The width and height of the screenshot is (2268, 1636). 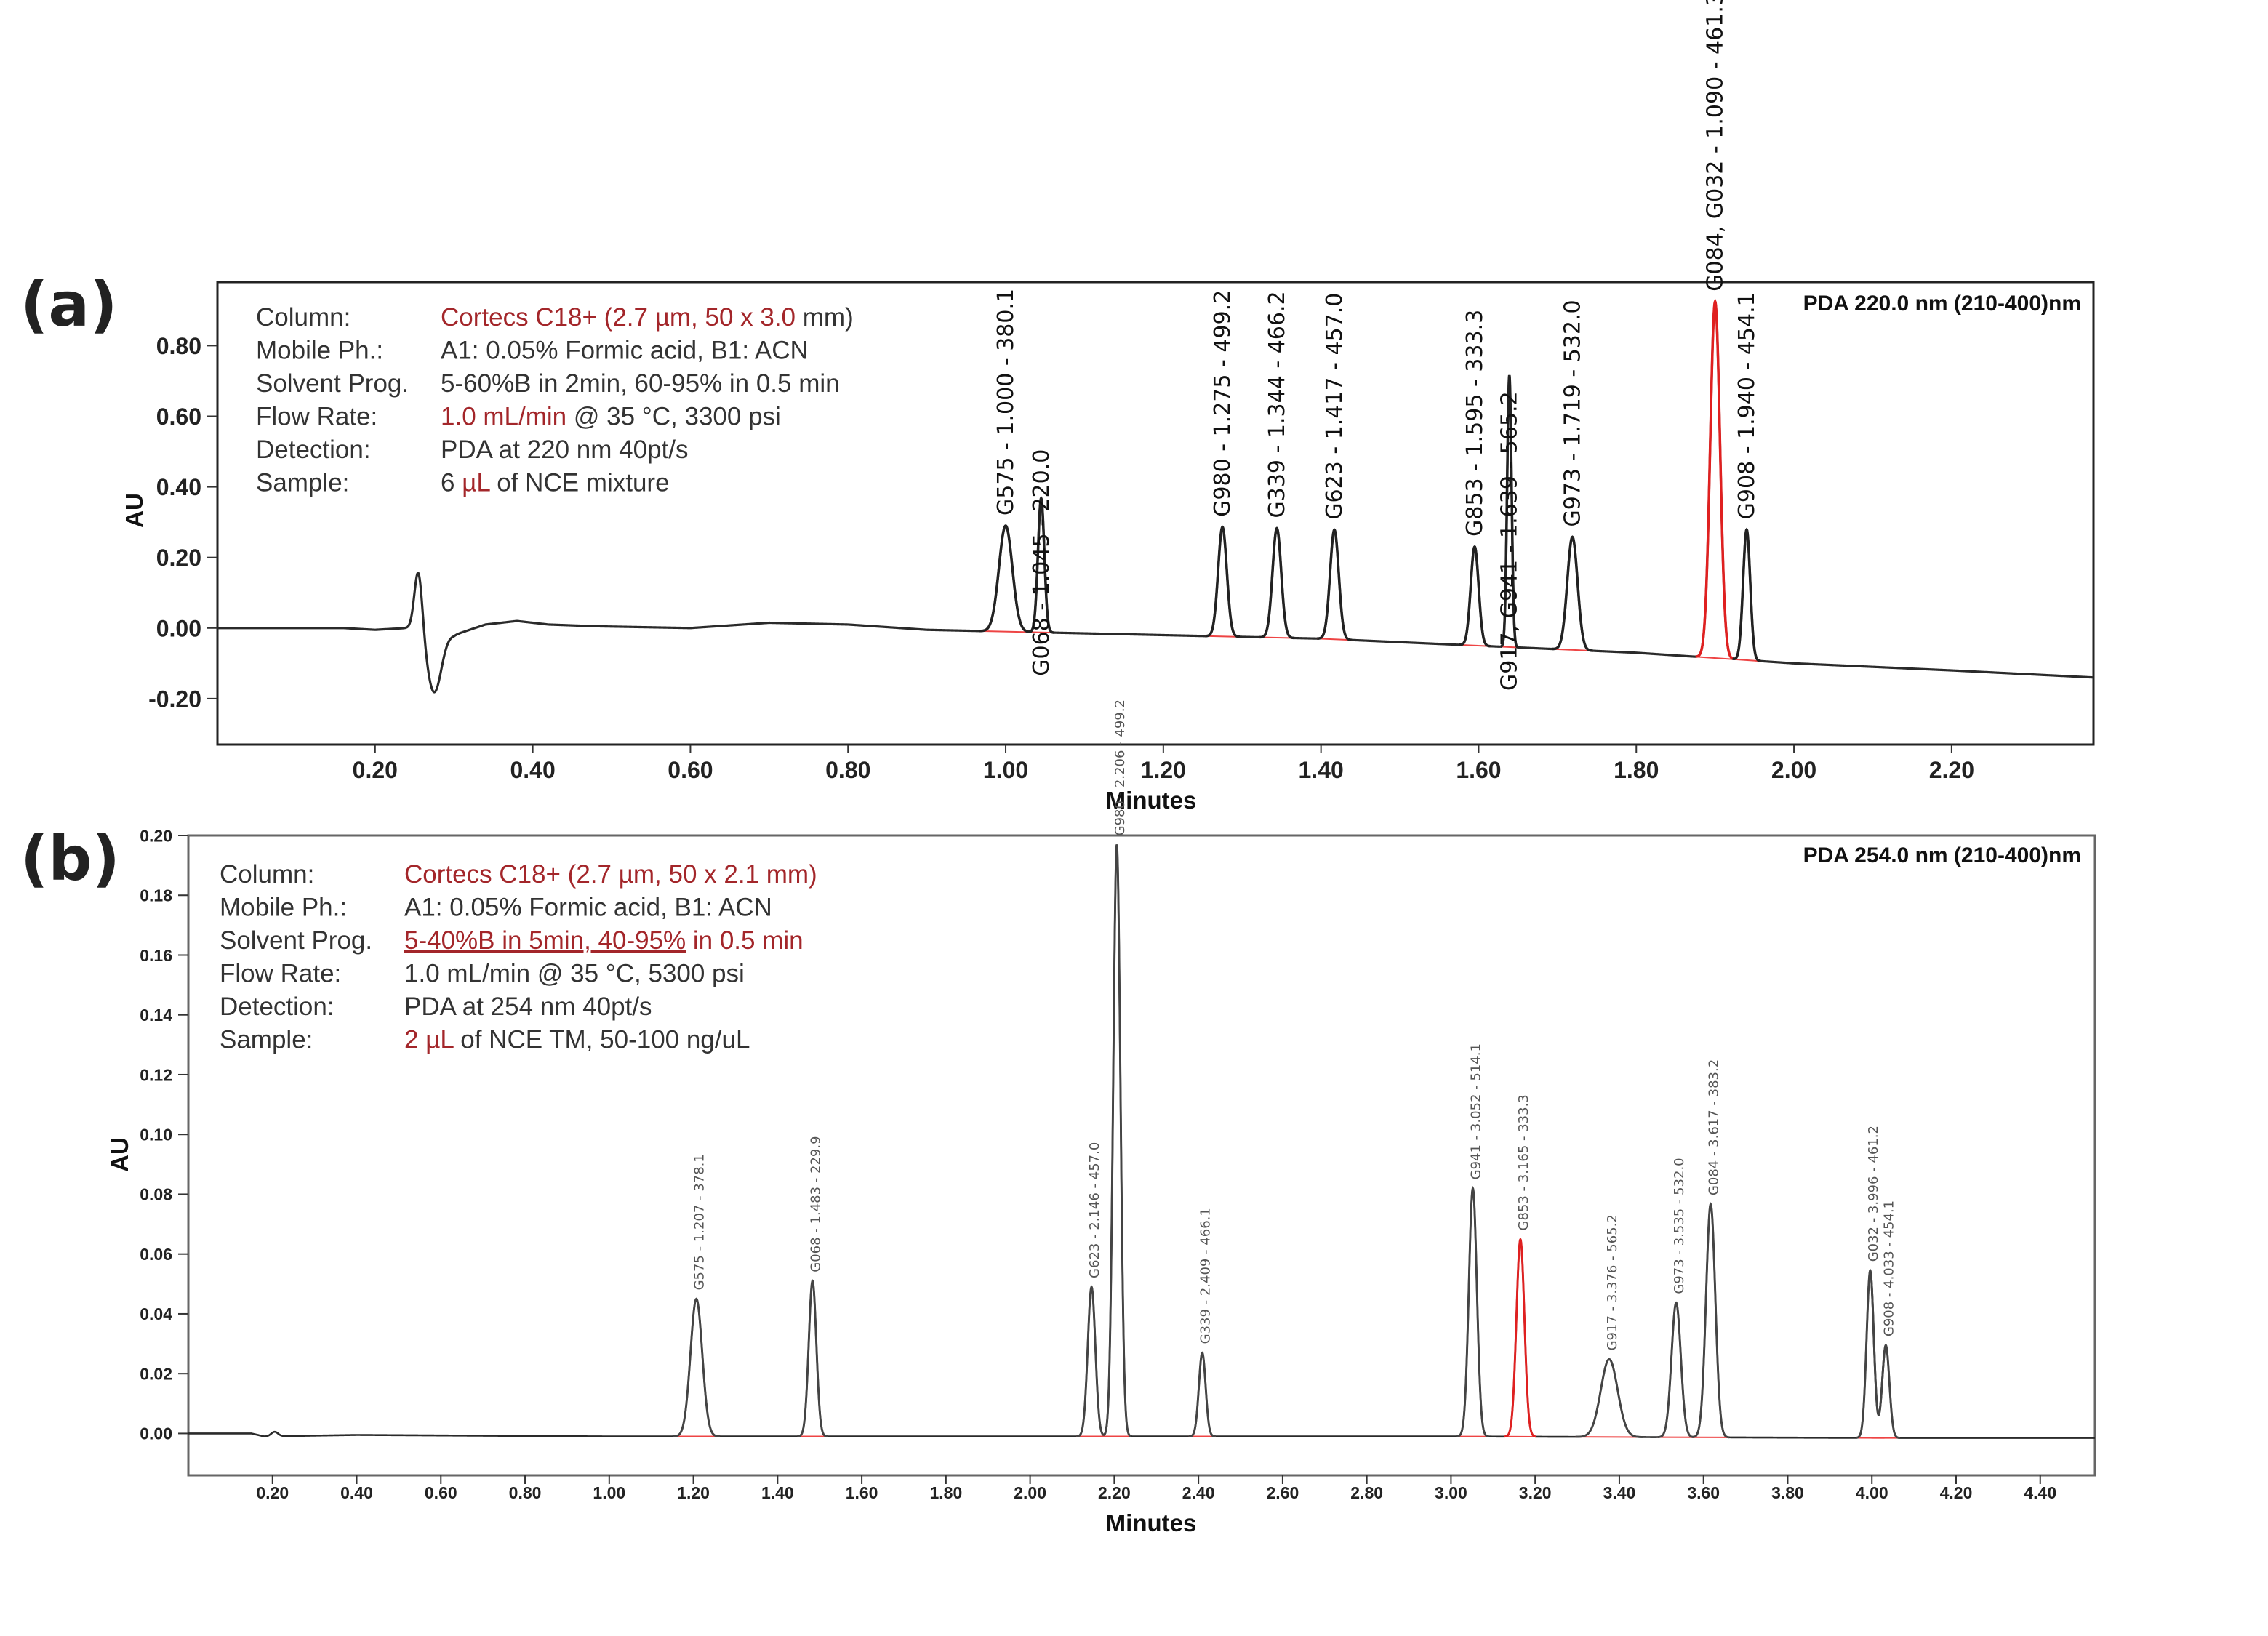 I want to click on condition-value-part: @ 35 °C, 3300 psi, so click(x=673, y=417).